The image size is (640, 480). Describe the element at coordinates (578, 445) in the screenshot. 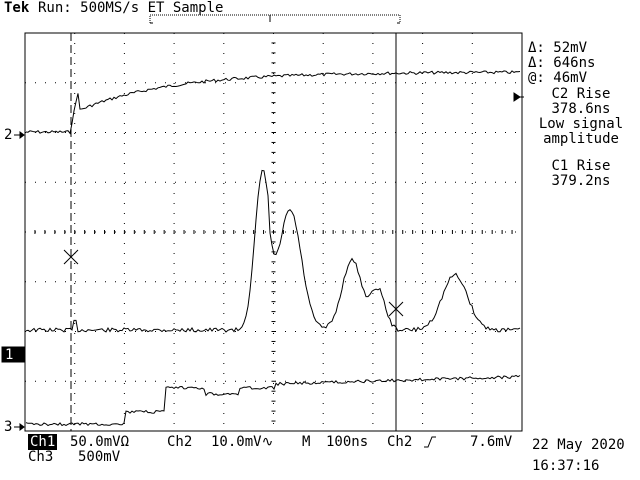

I see `date-readout: 22 May 2020` at that location.